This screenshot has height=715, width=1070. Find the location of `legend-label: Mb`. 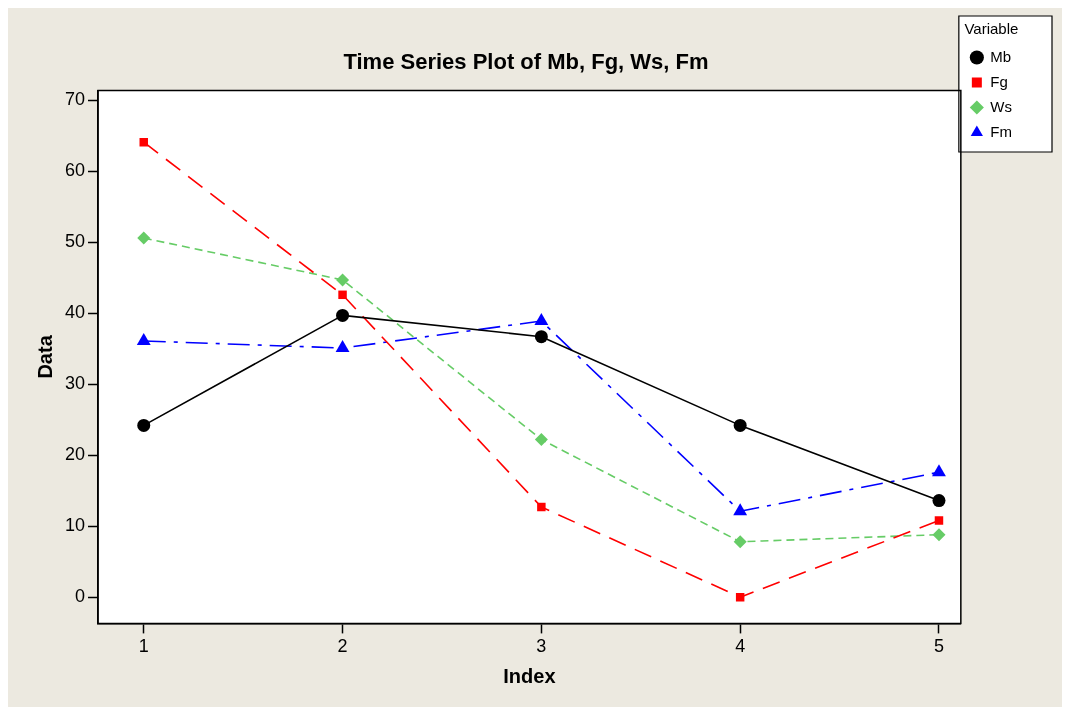

legend-label: Mb is located at coordinates (1001, 56).